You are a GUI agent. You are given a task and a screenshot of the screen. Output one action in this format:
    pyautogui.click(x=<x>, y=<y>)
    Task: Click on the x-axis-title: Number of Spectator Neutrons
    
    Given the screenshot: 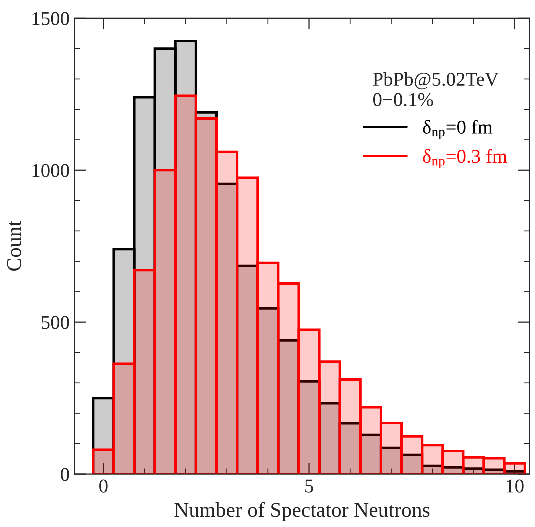 What is the action you would take?
    pyautogui.click(x=302, y=512)
    